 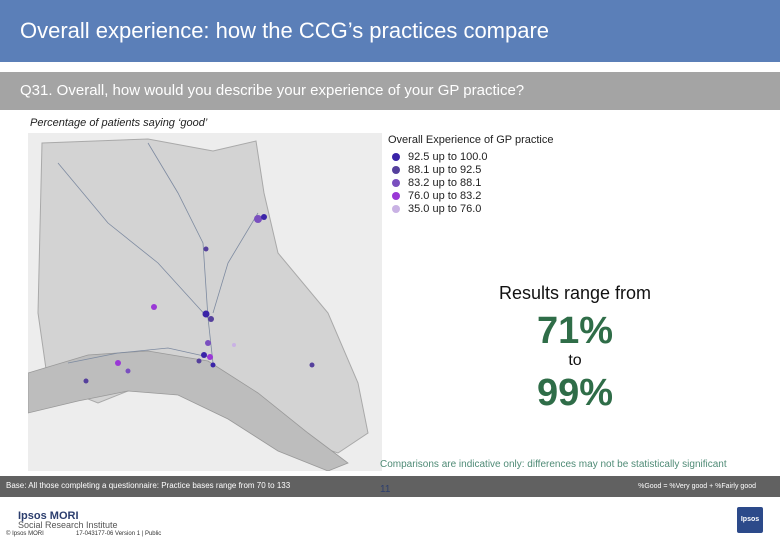 I want to click on legend-label: 83.2 up to 88.1, so click(x=445, y=182).